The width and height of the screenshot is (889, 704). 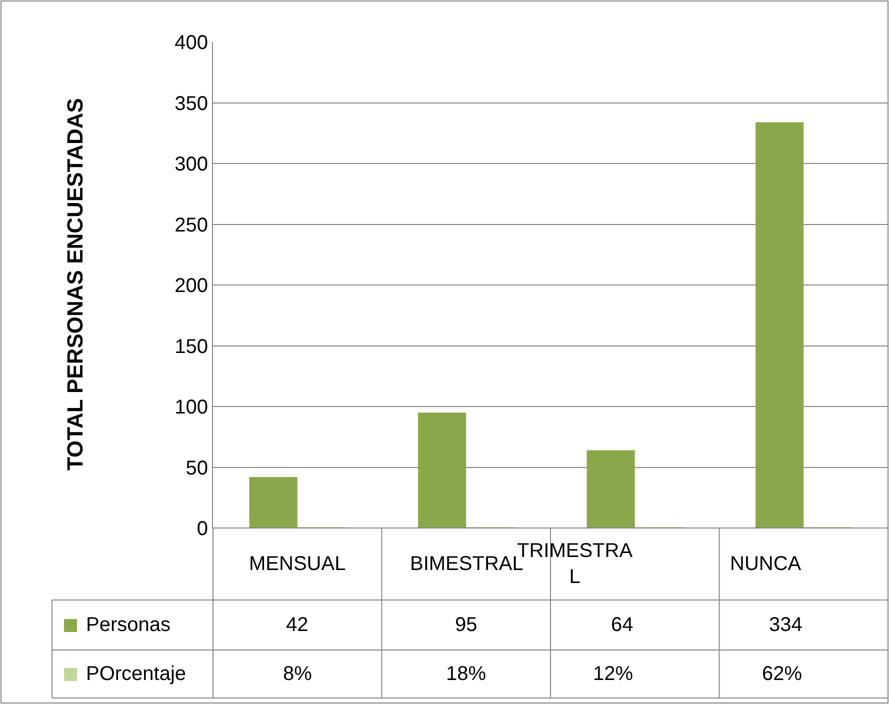 What do you see at coordinates (202, 529) in the screenshot?
I see `y-tick-label: 0` at bounding box center [202, 529].